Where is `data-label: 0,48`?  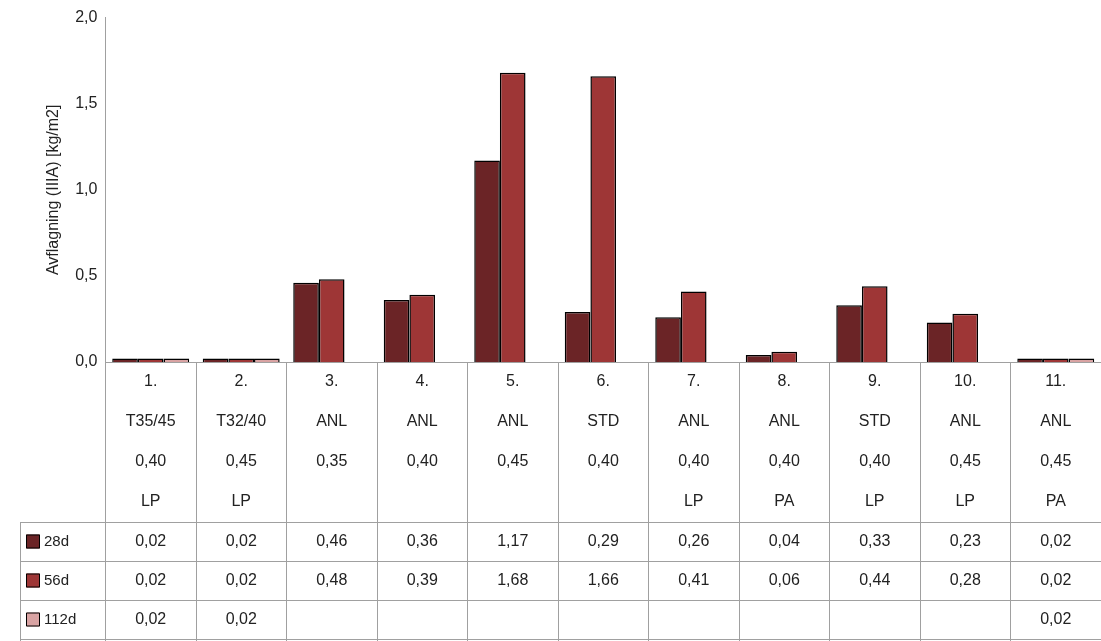 data-label: 0,48 is located at coordinates (332, 579).